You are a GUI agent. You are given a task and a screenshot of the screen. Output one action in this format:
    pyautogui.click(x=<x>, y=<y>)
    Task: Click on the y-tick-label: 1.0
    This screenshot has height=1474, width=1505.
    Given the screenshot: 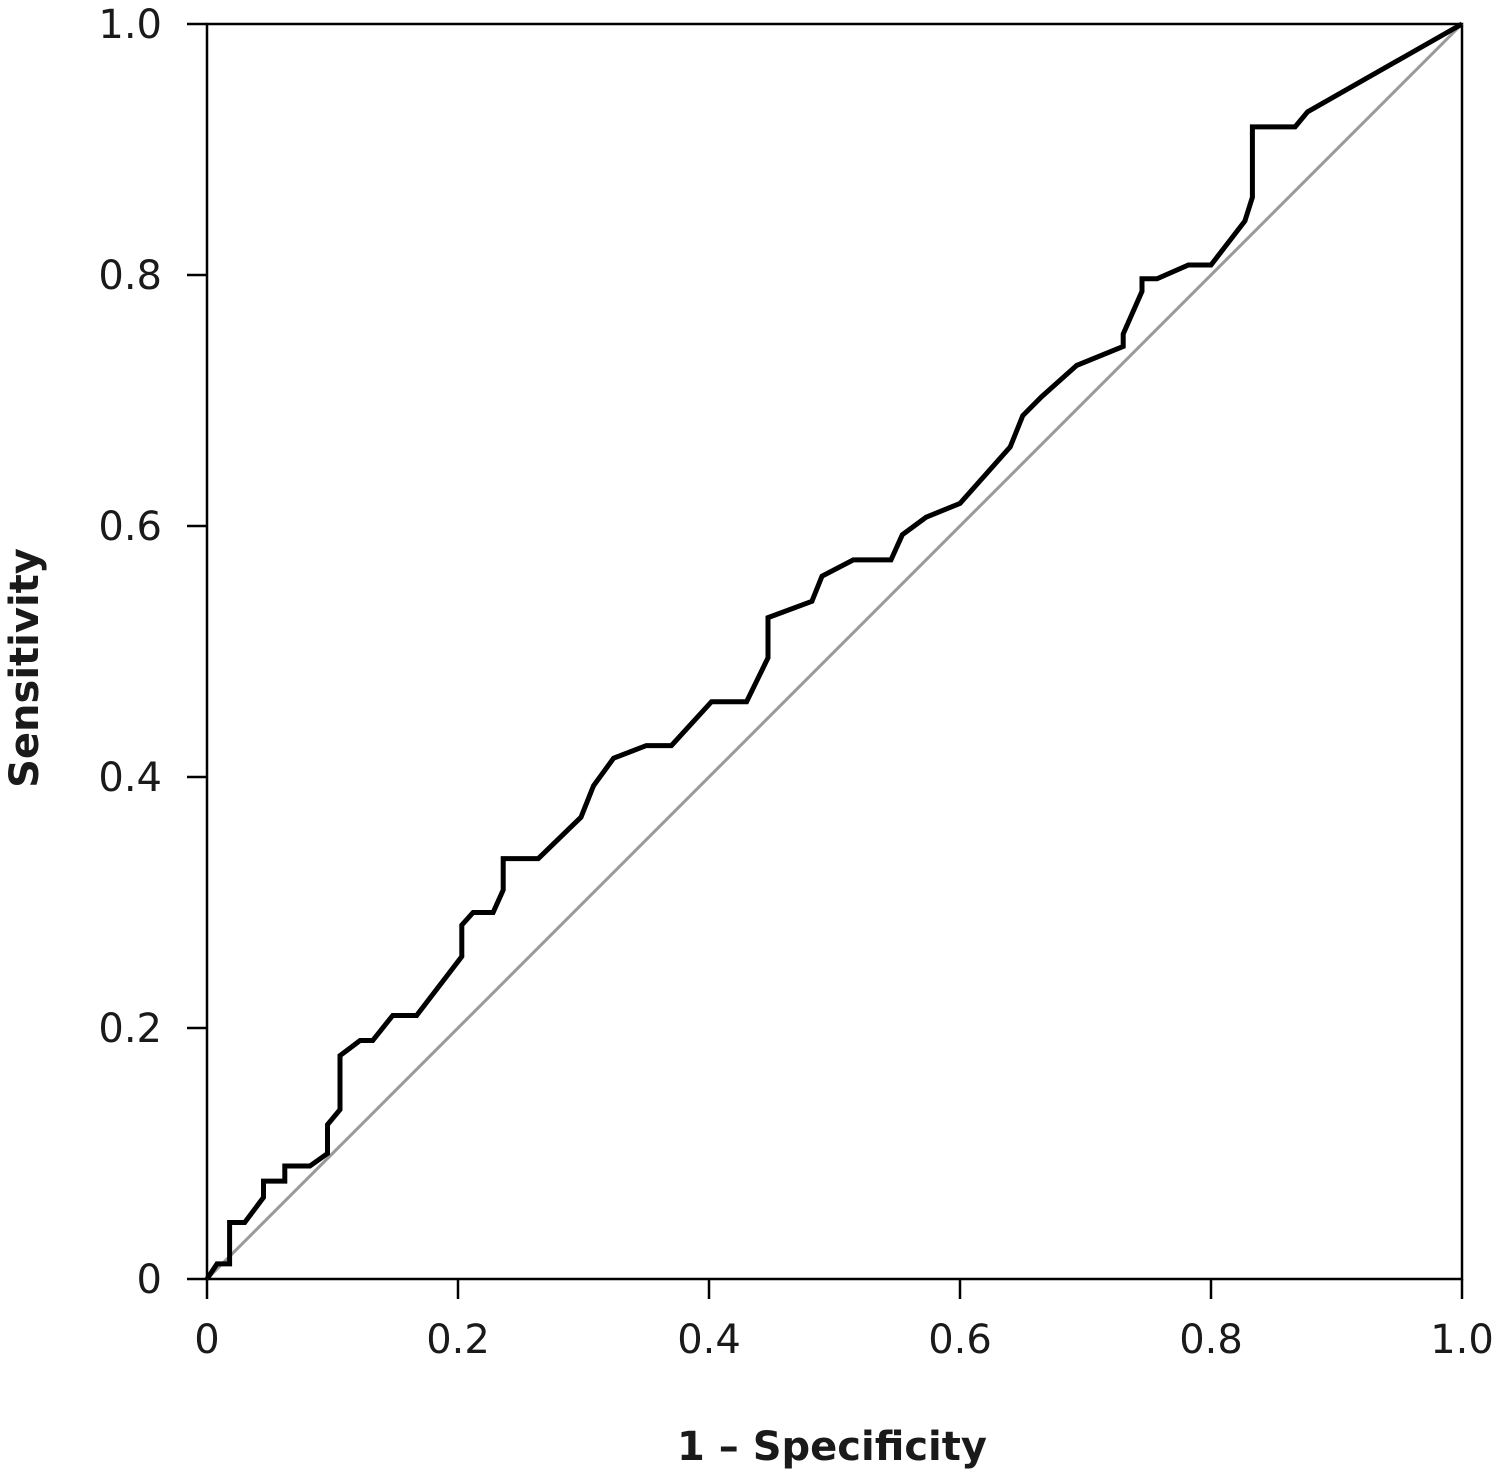 What is the action you would take?
    pyautogui.click(x=130, y=25)
    